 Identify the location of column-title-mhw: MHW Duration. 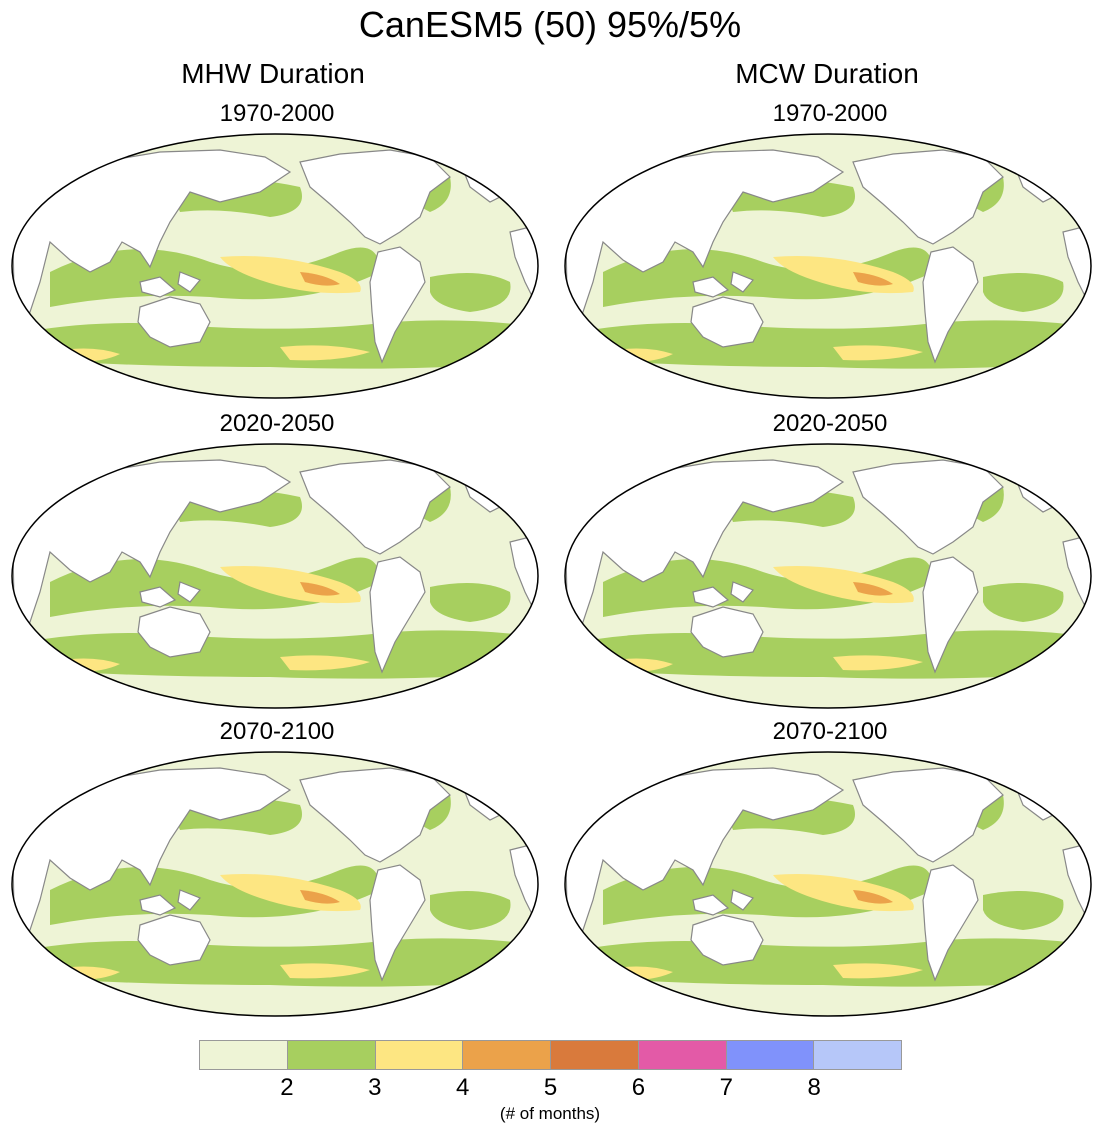
(273, 73).